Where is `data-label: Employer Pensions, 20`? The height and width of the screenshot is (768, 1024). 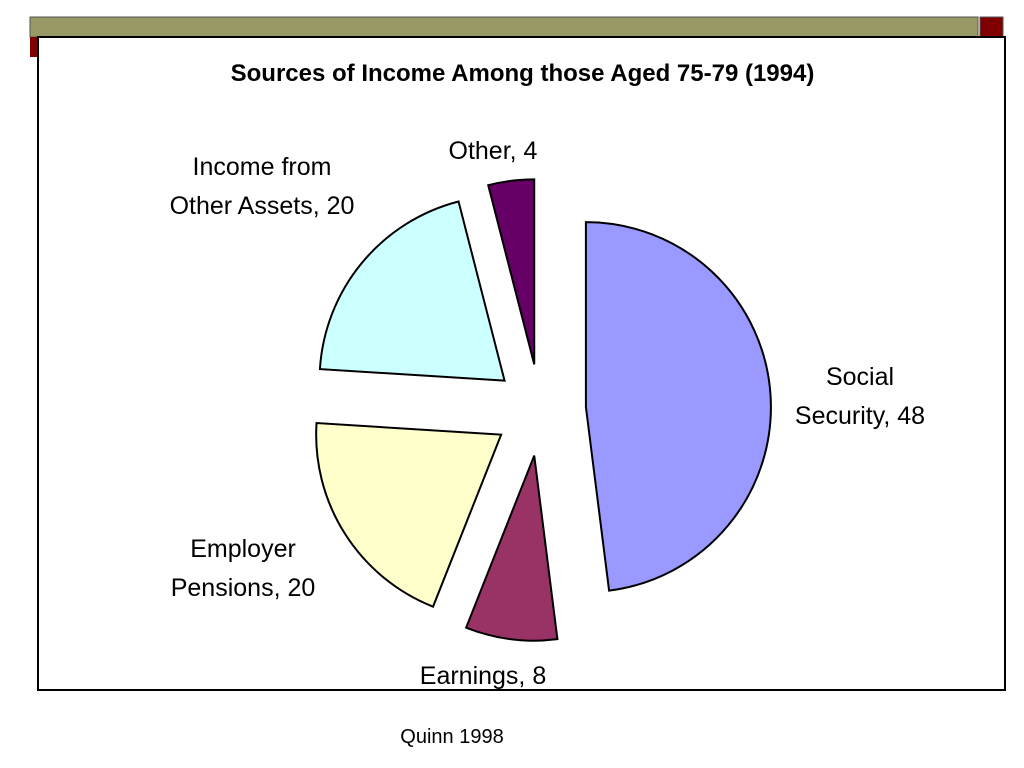
data-label: Employer Pensions, 20 is located at coordinates (243, 568).